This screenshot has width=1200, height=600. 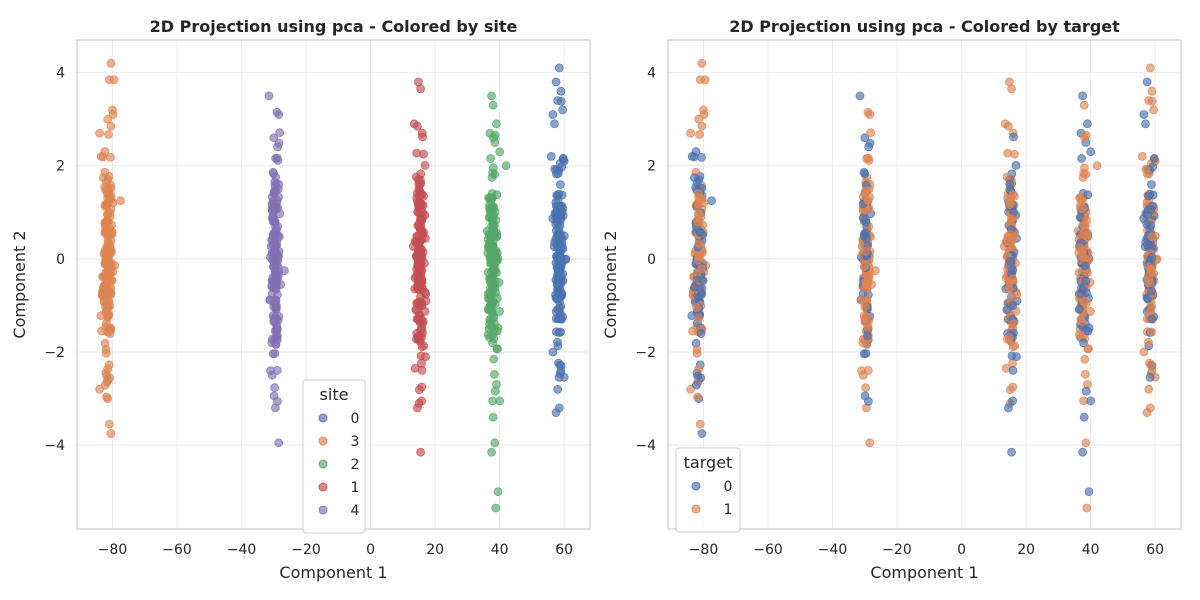 I want to click on legend-marker, so click(x=323, y=510).